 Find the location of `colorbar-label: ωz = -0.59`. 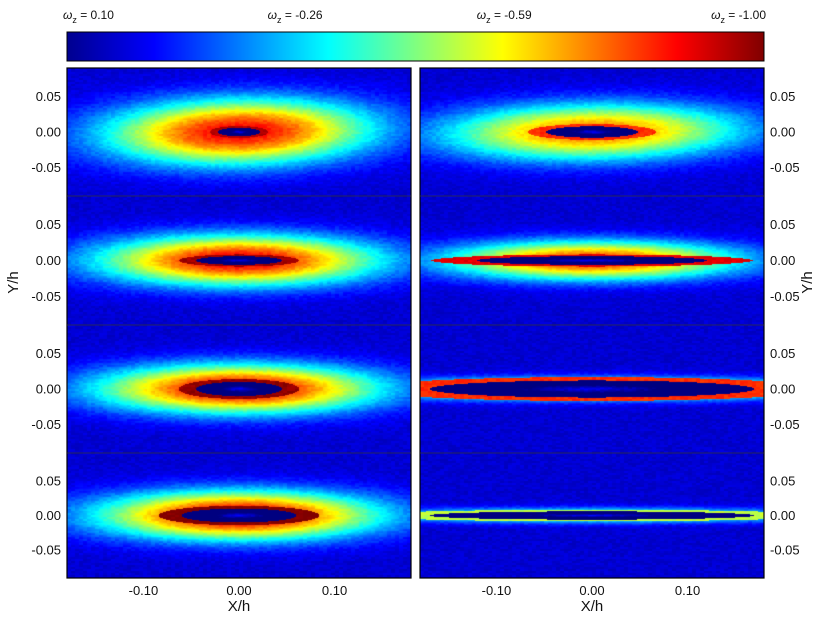

colorbar-label: ωz = -0.59 is located at coordinates (504, 16).